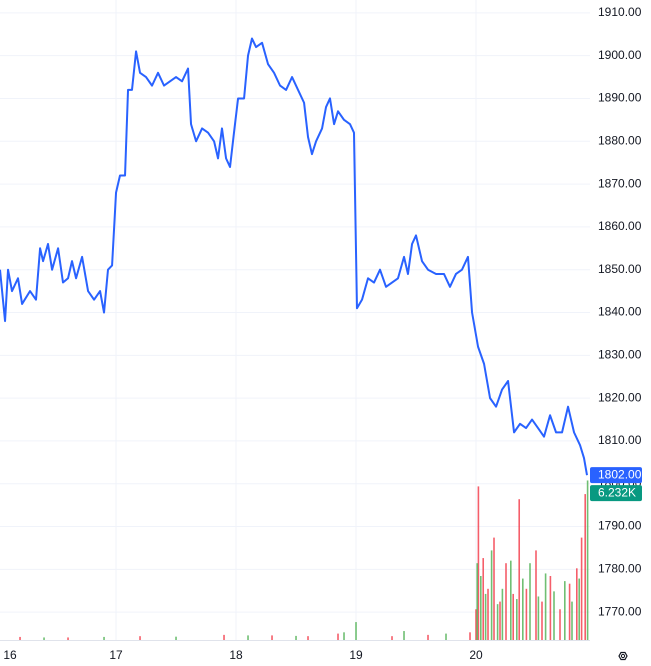 The width and height of the screenshot is (651, 666). Describe the element at coordinates (620, 12) in the screenshot. I see `y-tick-label: 1910.00` at that location.